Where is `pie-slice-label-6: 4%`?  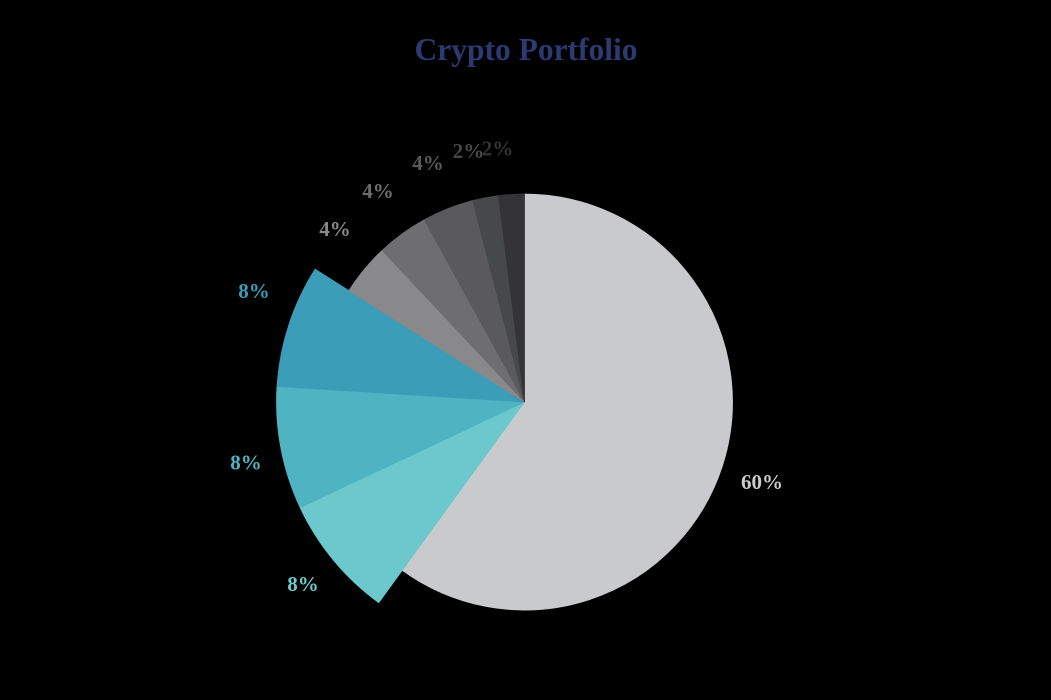 pie-slice-label-6: 4% is located at coordinates (428, 163).